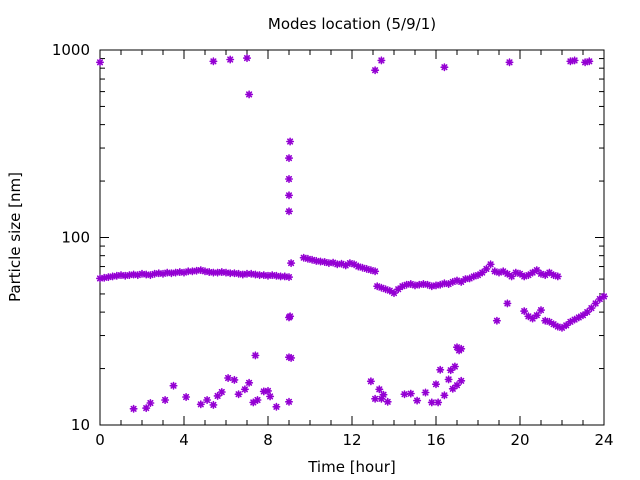  I want to click on y-tick-label: 1000, so click(71, 50).